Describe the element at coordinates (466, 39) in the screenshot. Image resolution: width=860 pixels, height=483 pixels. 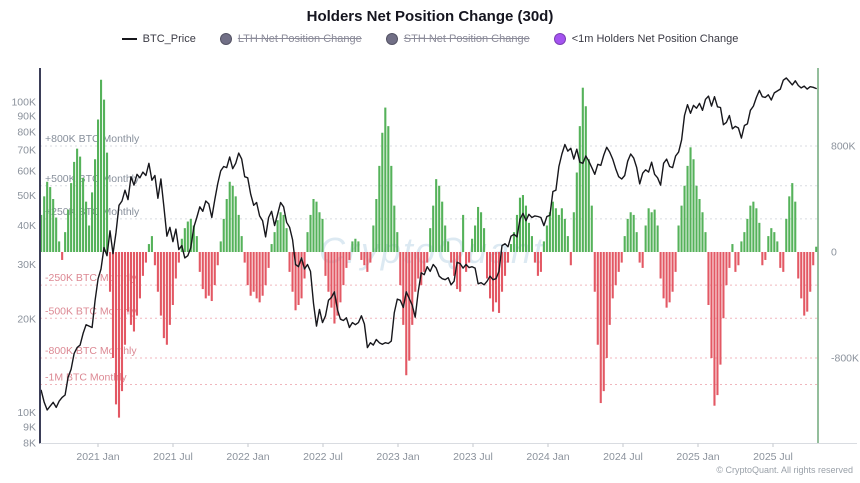
I see `legend-item-label: STH Net Position Change` at that location.